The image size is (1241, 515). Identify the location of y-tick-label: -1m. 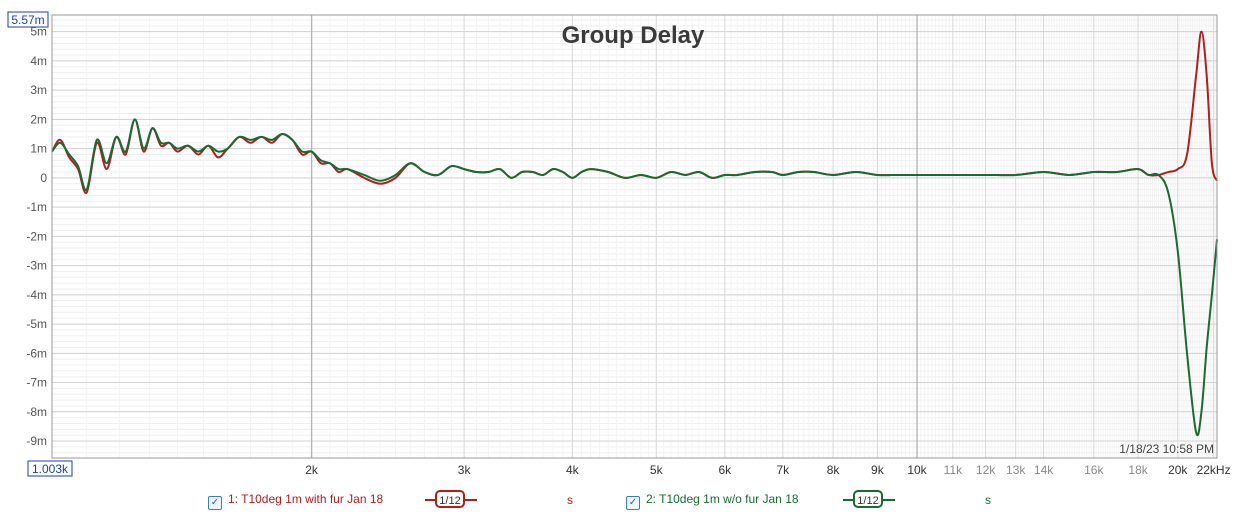
(36, 207).